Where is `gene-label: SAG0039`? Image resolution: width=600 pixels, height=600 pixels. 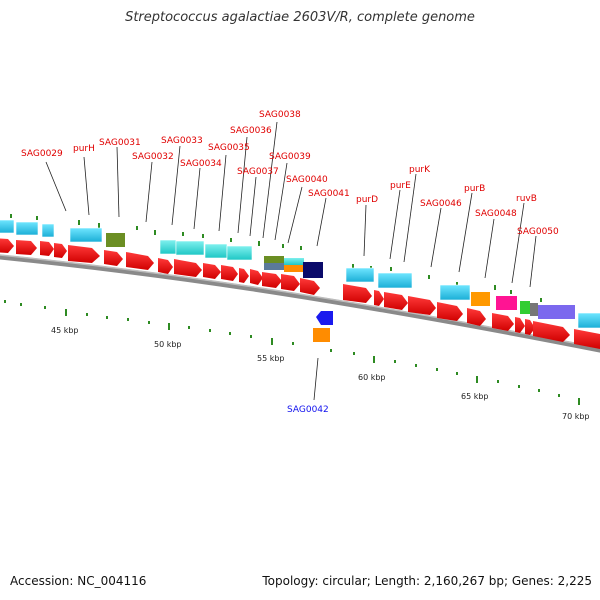
gene-label: SAG0039 is located at coordinates (290, 157).